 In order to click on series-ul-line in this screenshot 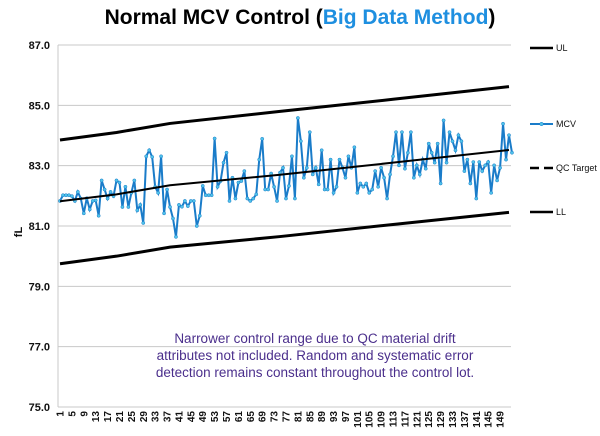, I will do `click(284, 113)`.